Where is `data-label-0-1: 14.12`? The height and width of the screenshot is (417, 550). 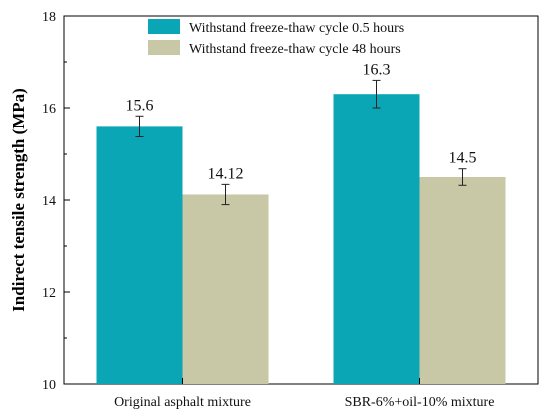 data-label-0-1: 14.12 is located at coordinates (226, 173).